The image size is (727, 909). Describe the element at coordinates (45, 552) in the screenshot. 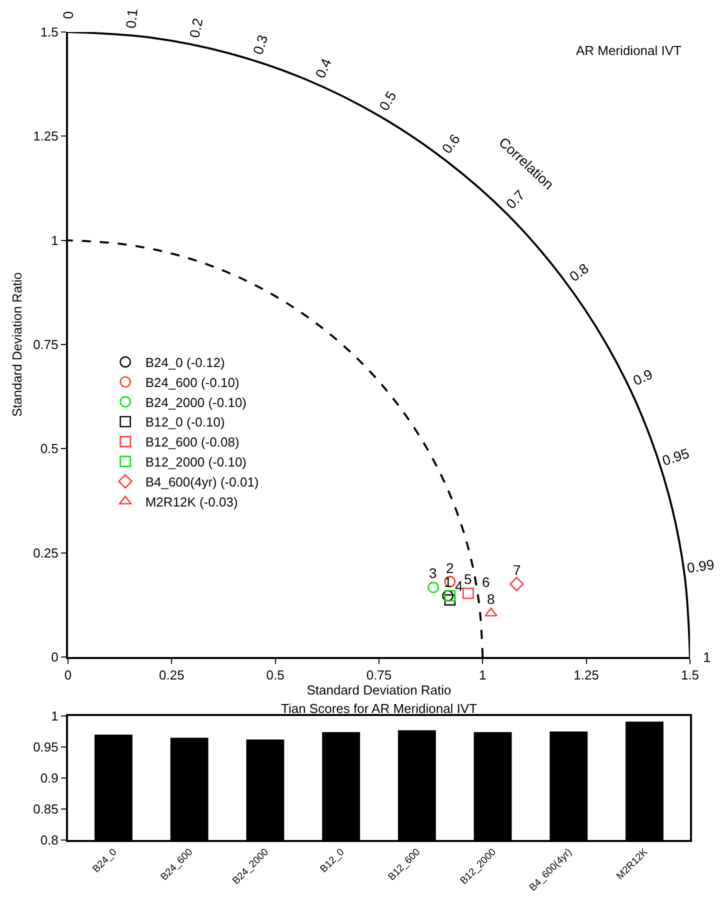

I see `y-tick-label: 0.25` at that location.